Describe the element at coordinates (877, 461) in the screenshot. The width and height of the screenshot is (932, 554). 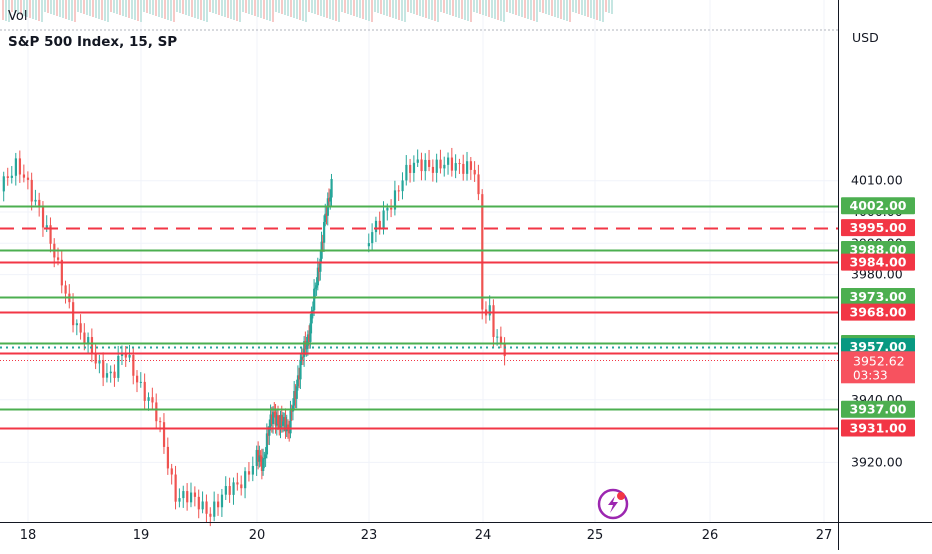
I see `y-tick-label: 3920.00` at that location.